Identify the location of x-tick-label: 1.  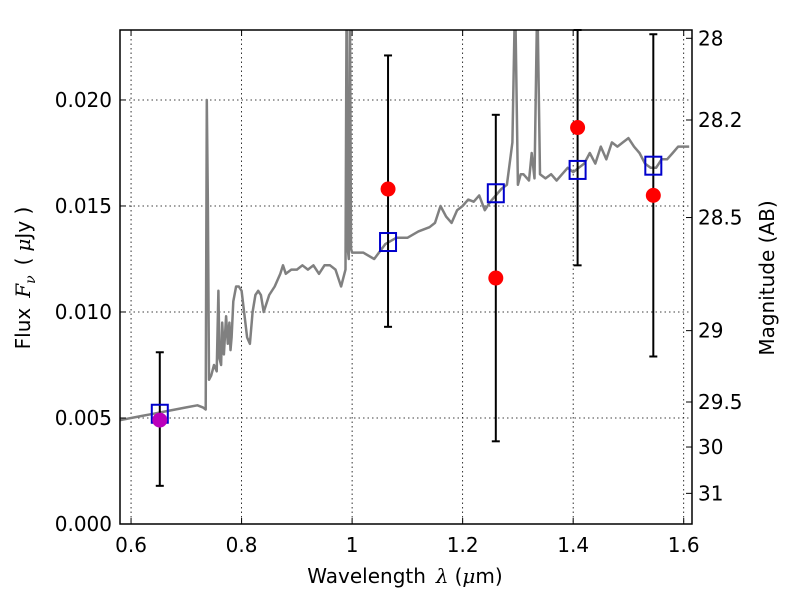
(352, 545).